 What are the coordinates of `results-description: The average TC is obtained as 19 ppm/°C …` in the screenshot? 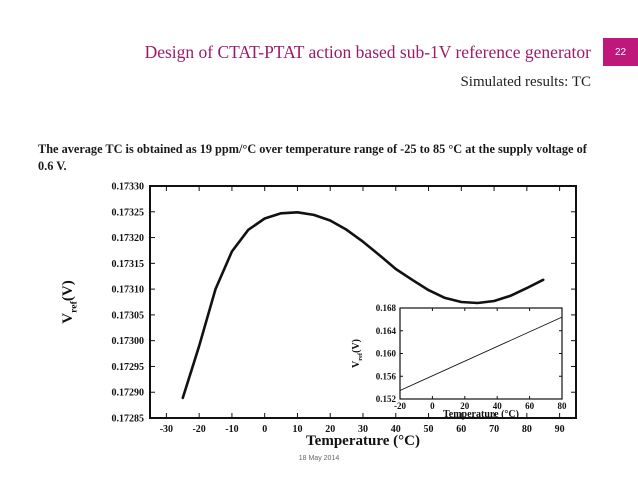 It's located at (312, 157).